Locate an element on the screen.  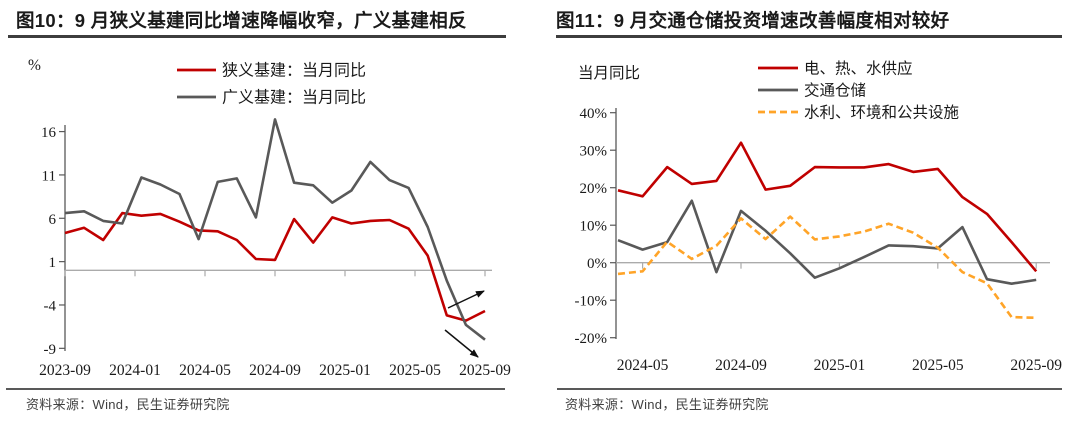
y-tick-label: 20% is located at coordinates (594, 189).